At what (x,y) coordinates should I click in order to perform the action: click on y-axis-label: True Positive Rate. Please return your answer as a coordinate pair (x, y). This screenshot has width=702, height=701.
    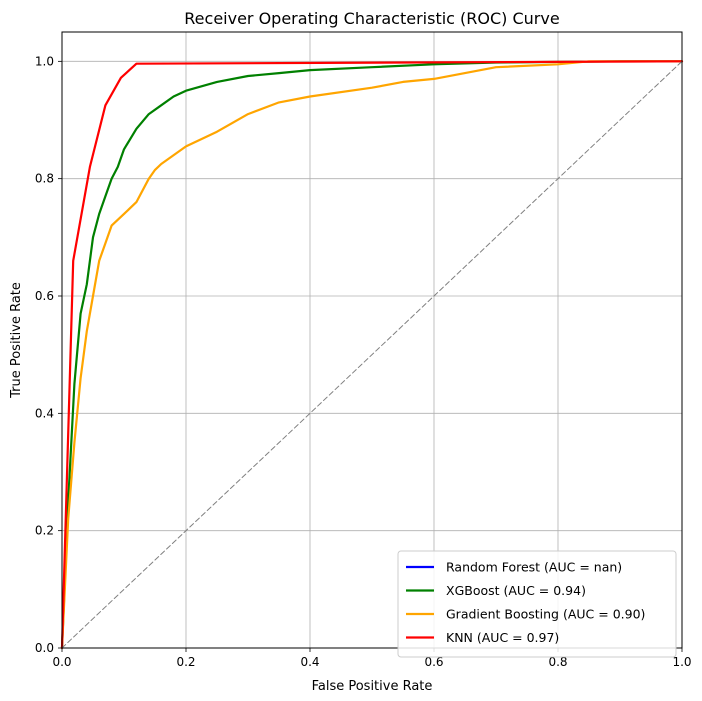
    Looking at the image, I should click on (16, 340).